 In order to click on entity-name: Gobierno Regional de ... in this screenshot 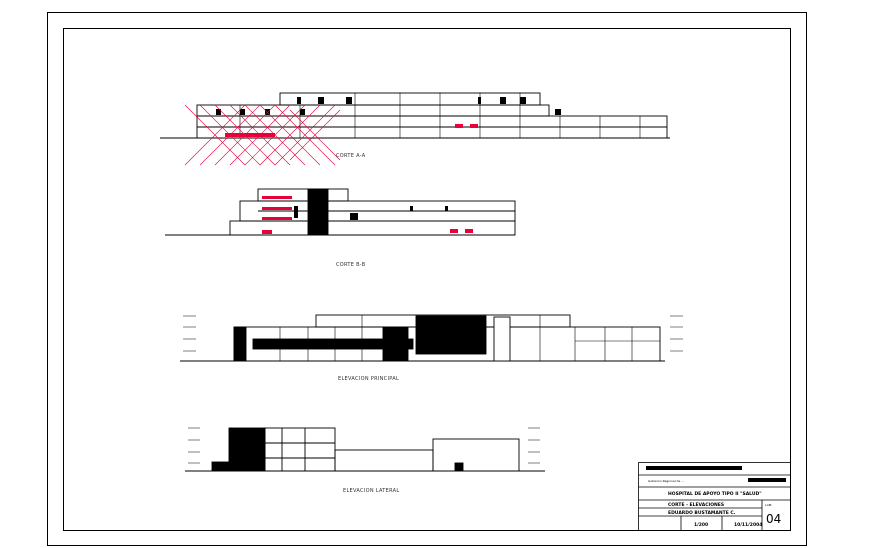, I will do `click(666, 481)`.